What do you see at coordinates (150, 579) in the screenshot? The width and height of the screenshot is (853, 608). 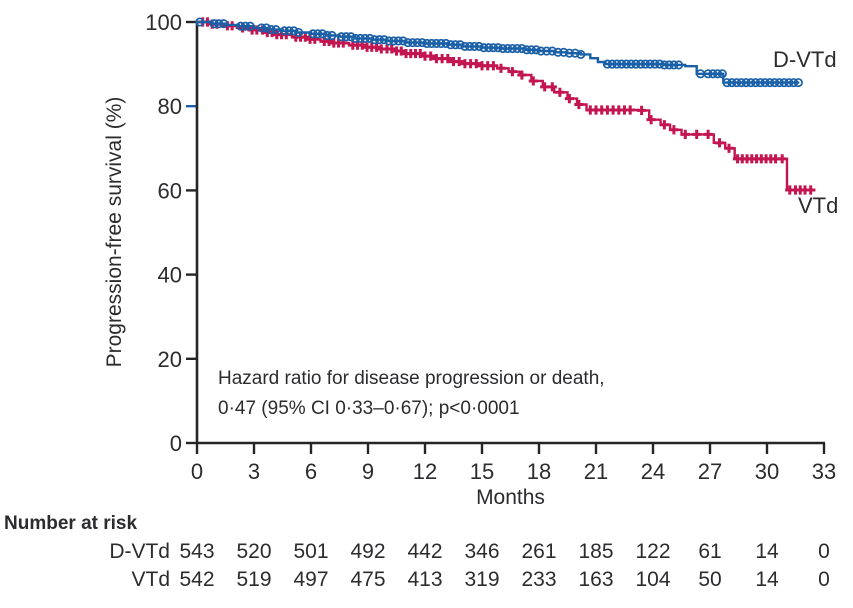 I see `risk-row-label-vtd: VTd` at bounding box center [150, 579].